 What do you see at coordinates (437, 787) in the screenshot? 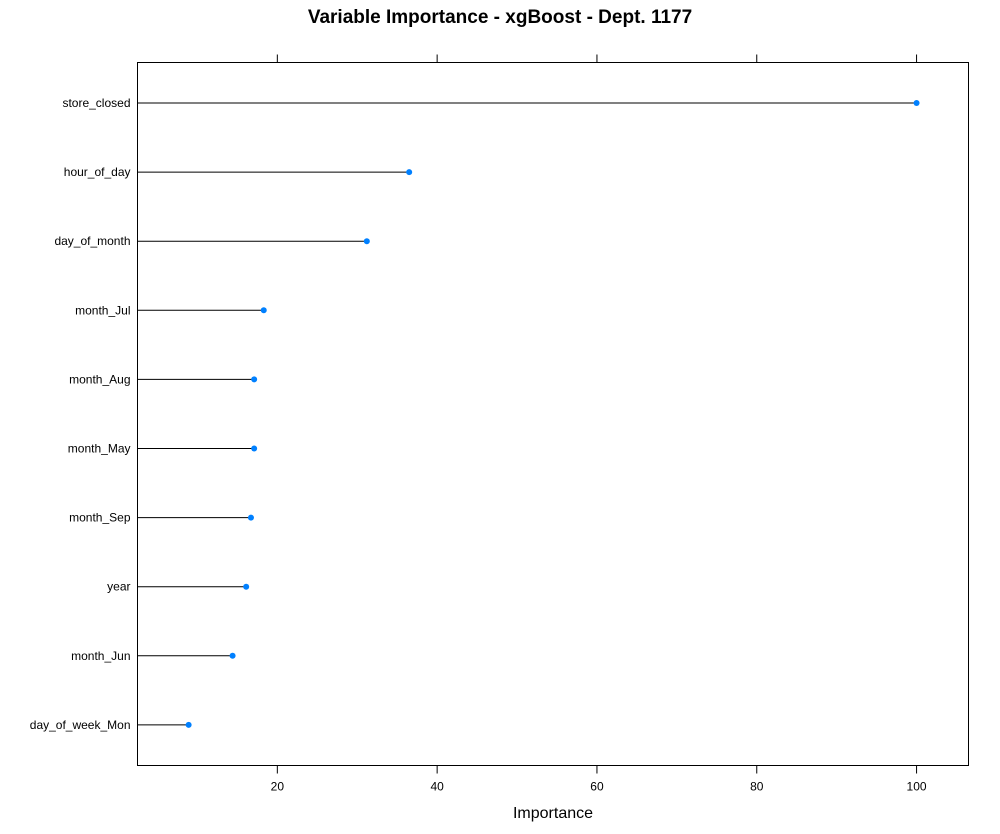
I see `x-tick-label: 40` at bounding box center [437, 787].